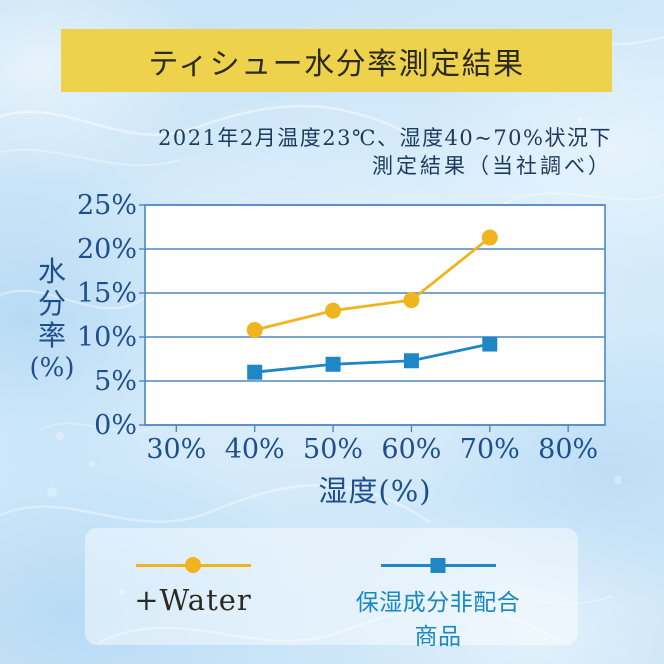  I want to click on y-axis-title: 水分率 (%), so click(52, 320).